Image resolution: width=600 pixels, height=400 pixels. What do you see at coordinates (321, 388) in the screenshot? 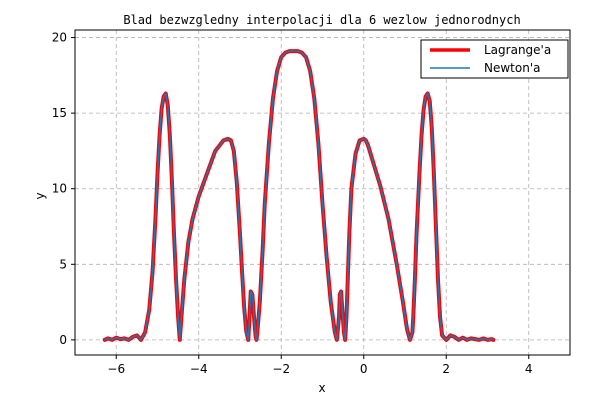
I see `x-axis-label: x` at bounding box center [321, 388].